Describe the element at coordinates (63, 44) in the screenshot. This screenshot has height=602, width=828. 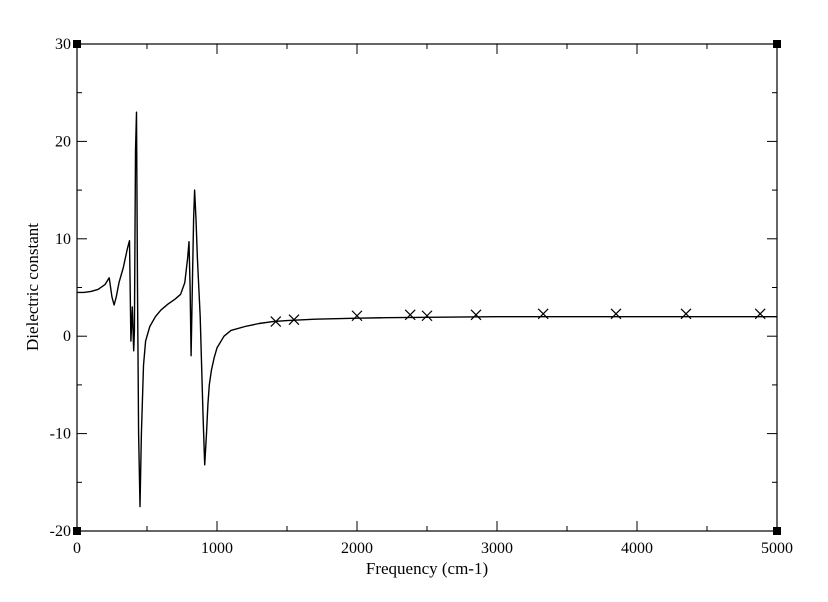
I see `y-tick-label: 30` at that location.